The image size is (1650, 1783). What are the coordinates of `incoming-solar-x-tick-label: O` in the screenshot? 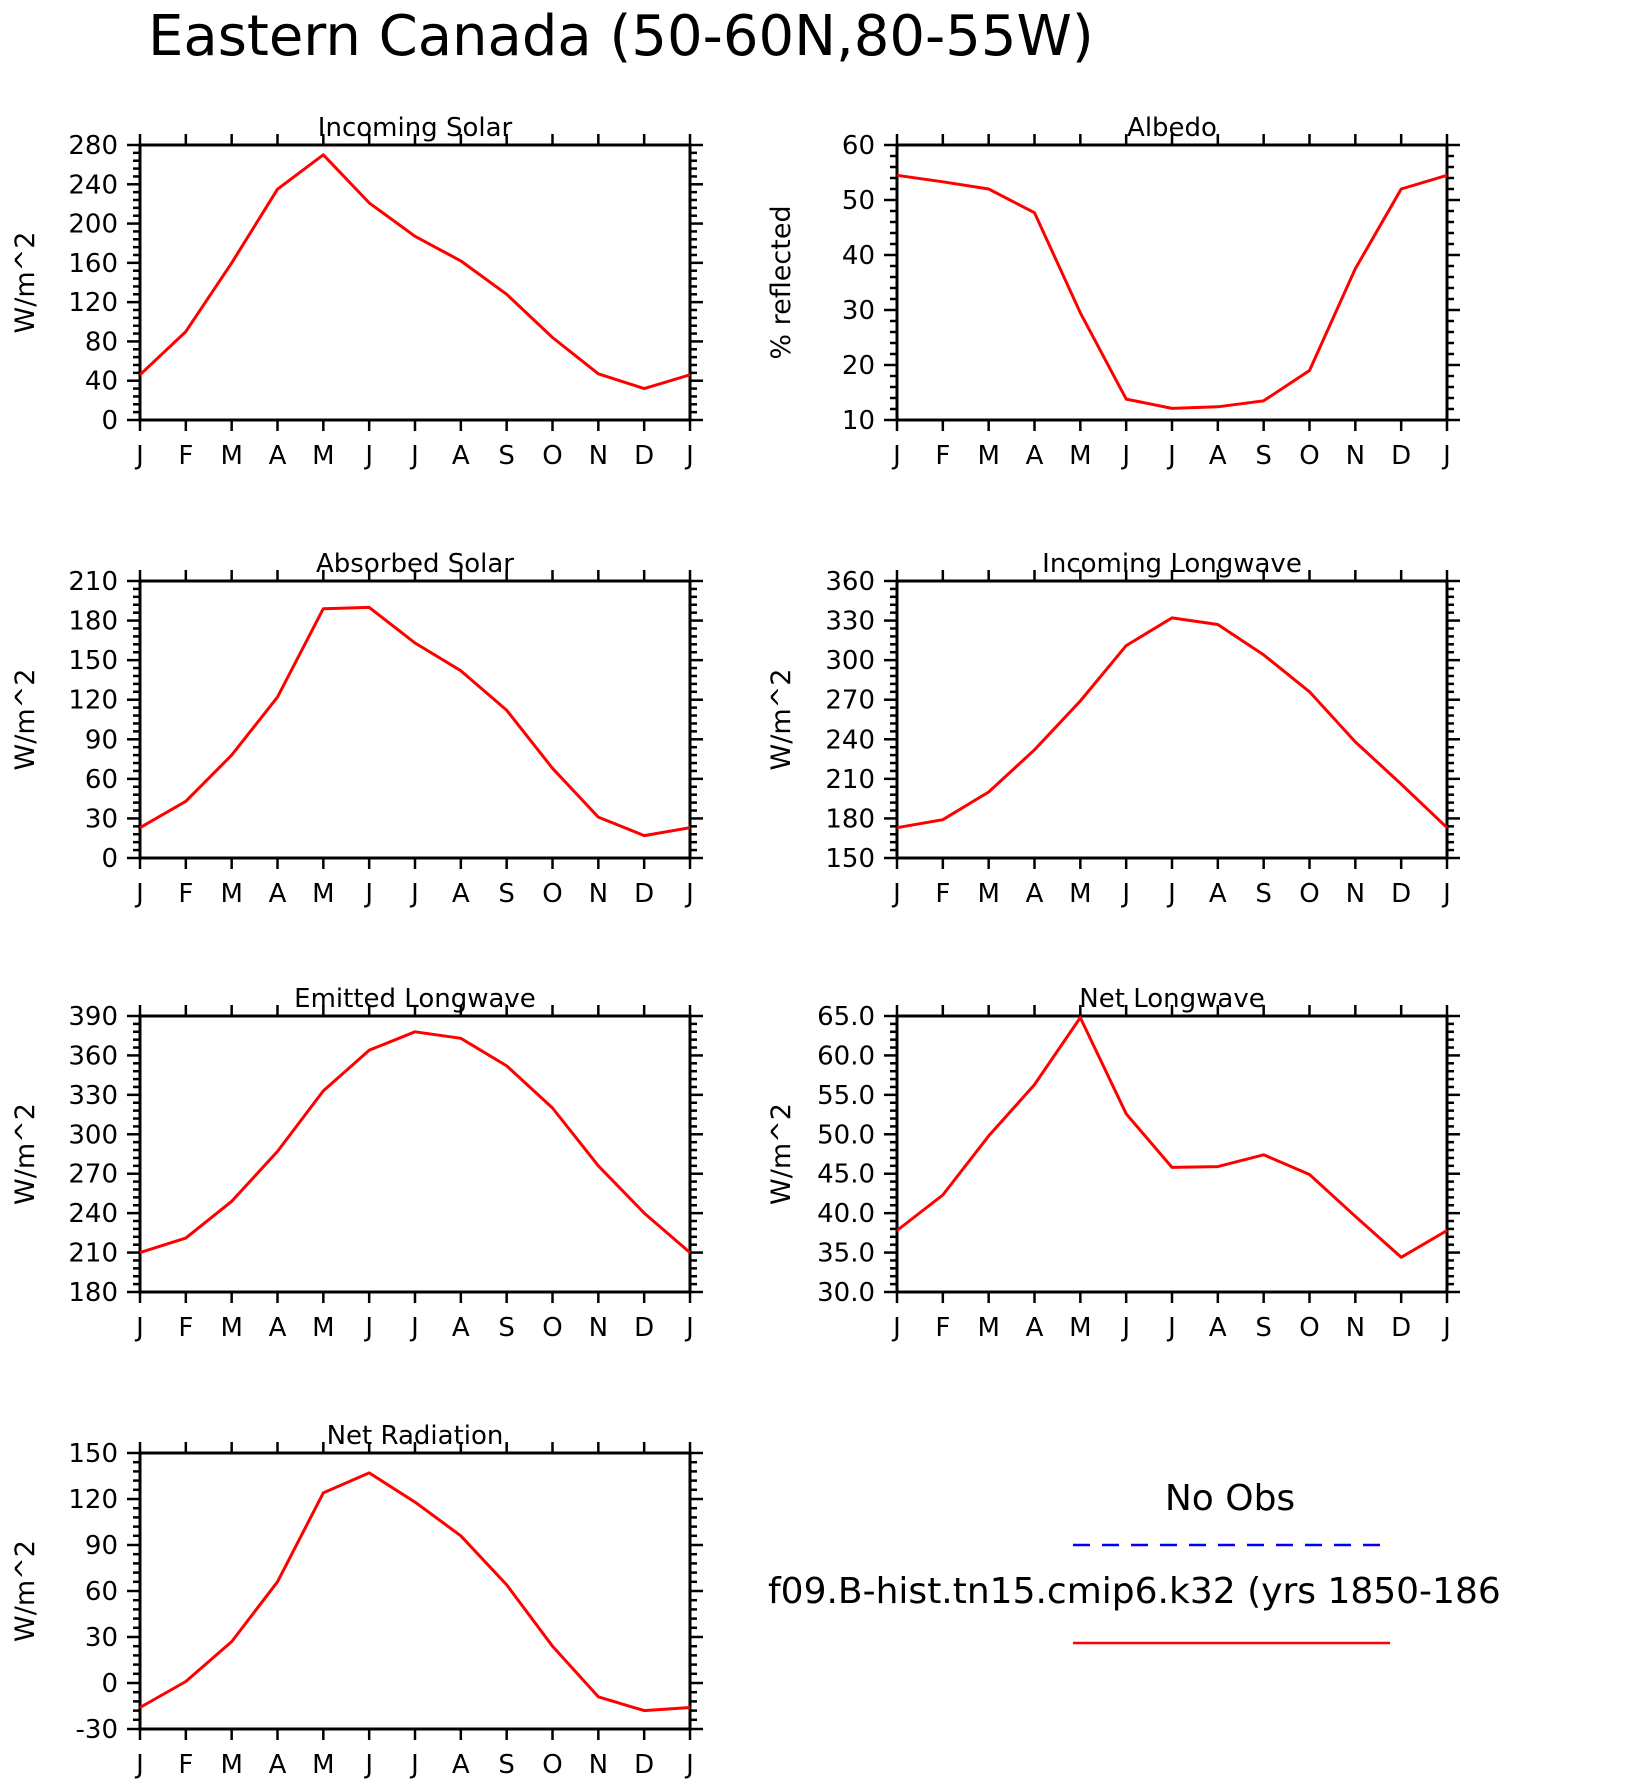 It's located at (552, 456).